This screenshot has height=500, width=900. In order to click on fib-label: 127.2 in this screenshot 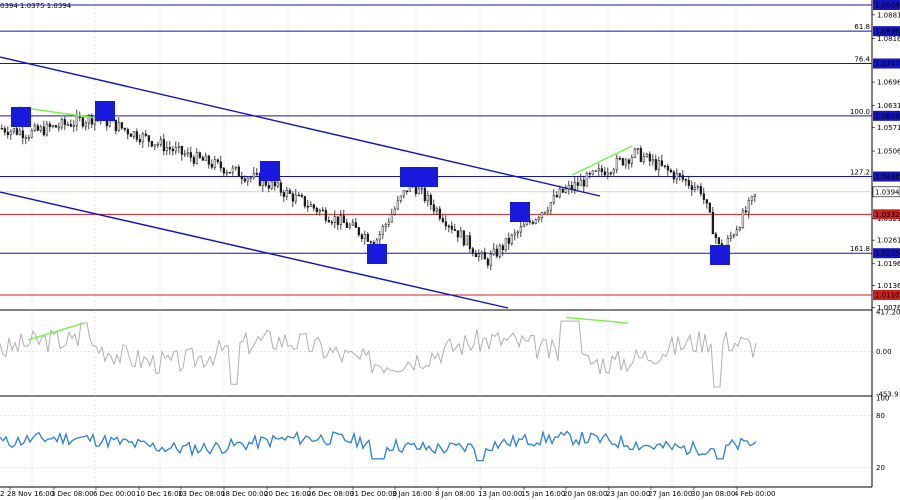, I will do `click(860, 173)`.